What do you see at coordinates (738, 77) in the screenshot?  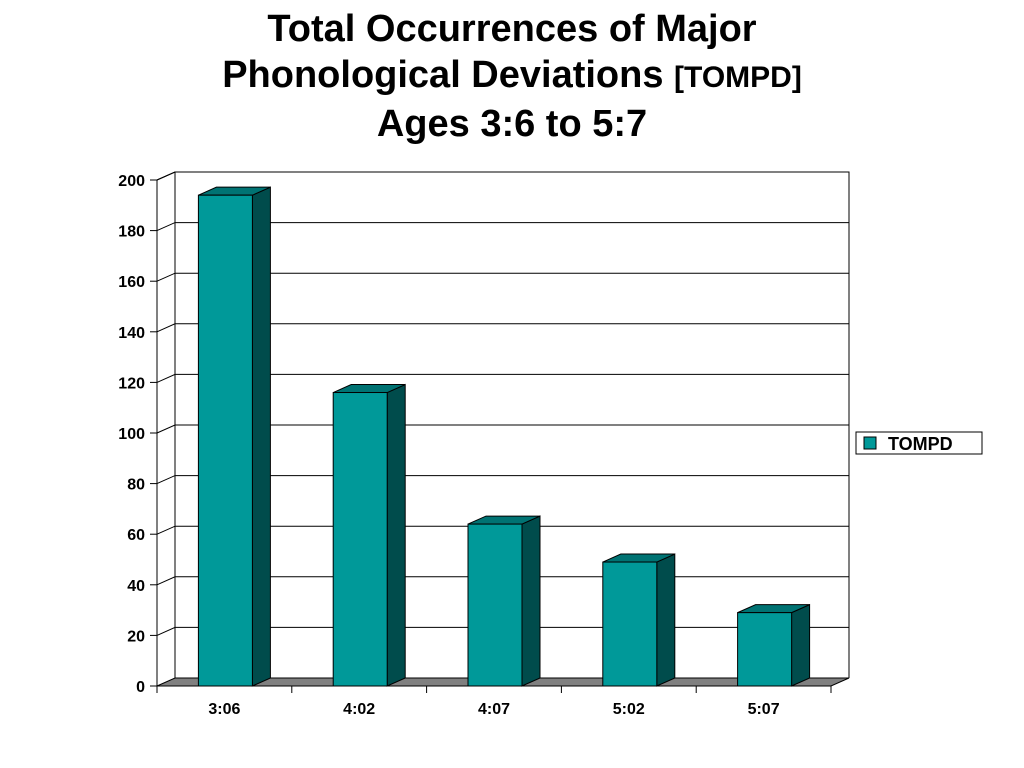 I see `title-line-2-small: [TOMPD]` at bounding box center [738, 77].